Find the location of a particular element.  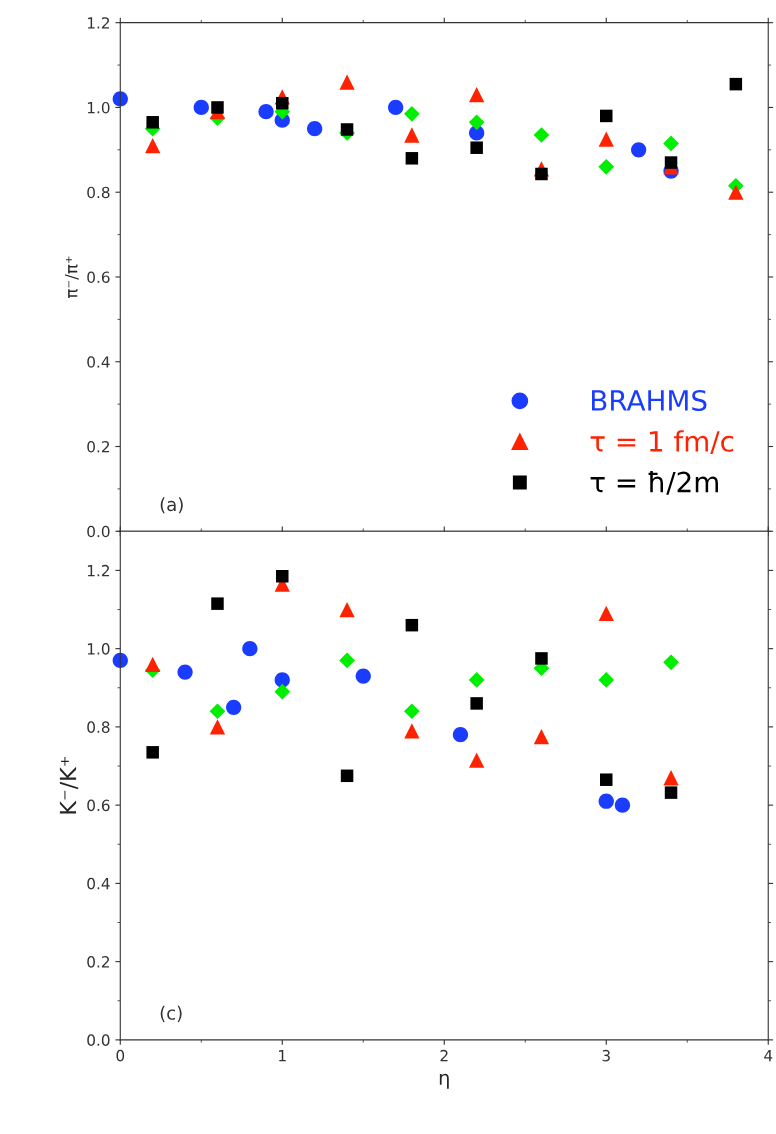

legend-label: τ = 1 fm/c is located at coordinates (662, 442).